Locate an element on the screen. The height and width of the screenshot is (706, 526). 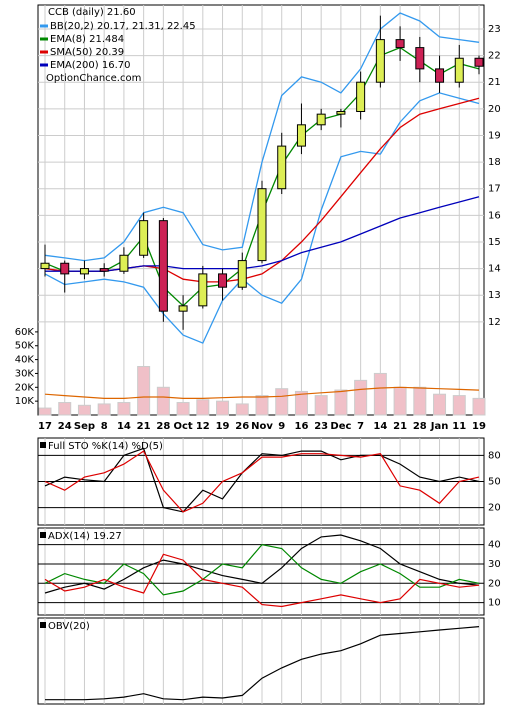
legend-label: EMA(200) 16.70 is located at coordinates (90, 65).